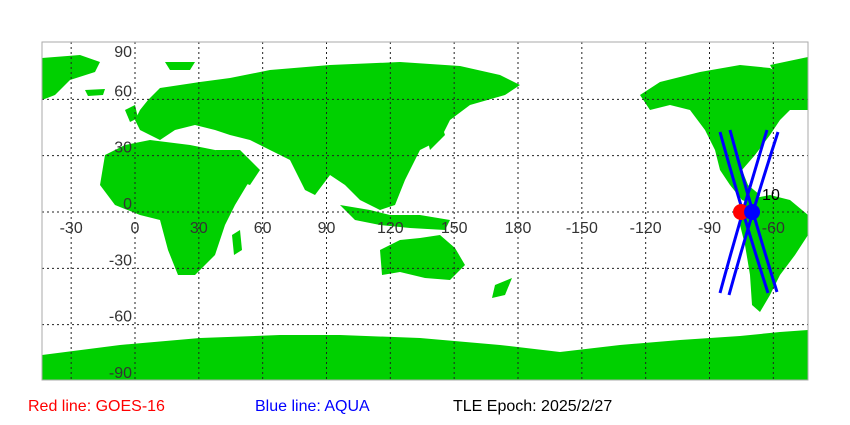  I want to click on longitude-label: 90, so click(327, 228).